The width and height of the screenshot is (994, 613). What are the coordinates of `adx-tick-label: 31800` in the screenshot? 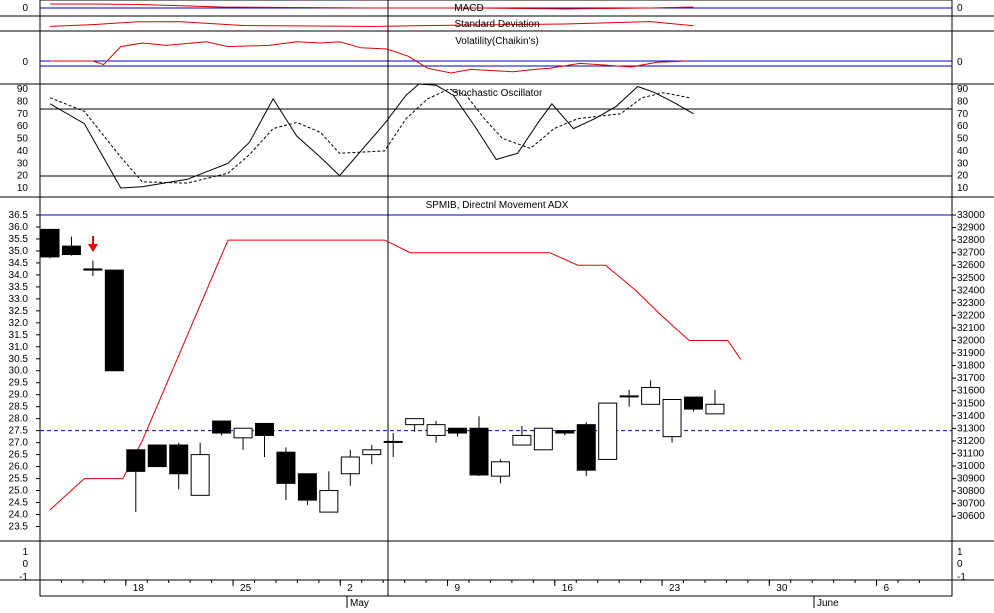 It's located at (971, 366).